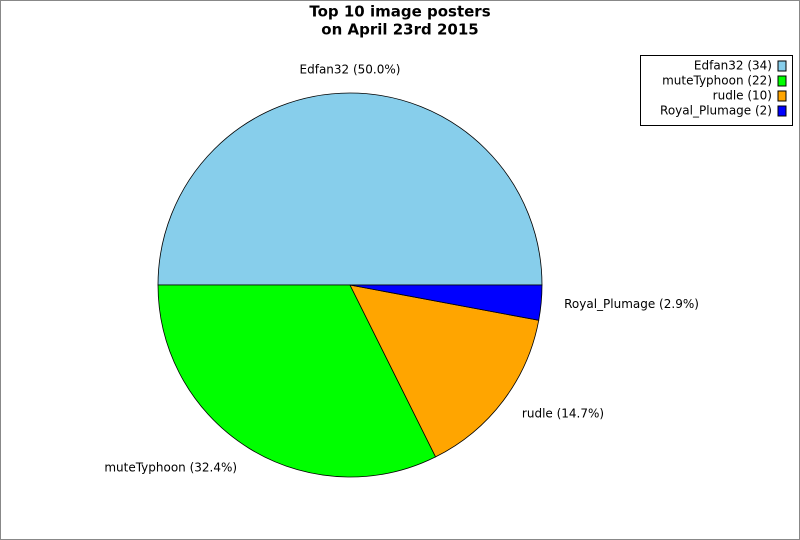  What do you see at coordinates (563, 414) in the screenshot?
I see `slice-label: rudle (14.7%)` at bounding box center [563, 414].